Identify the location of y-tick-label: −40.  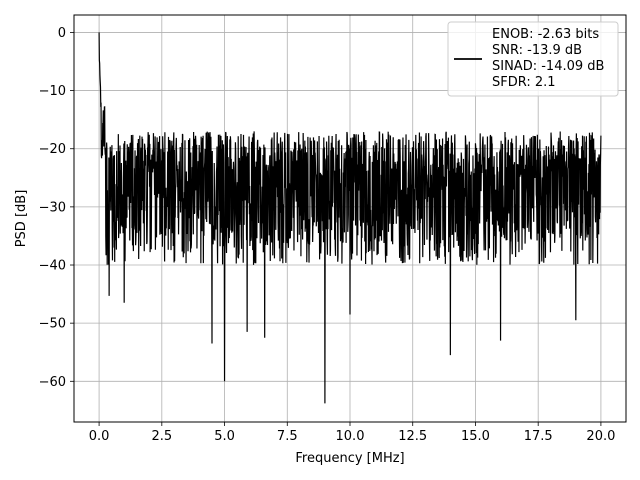
(52, 266).